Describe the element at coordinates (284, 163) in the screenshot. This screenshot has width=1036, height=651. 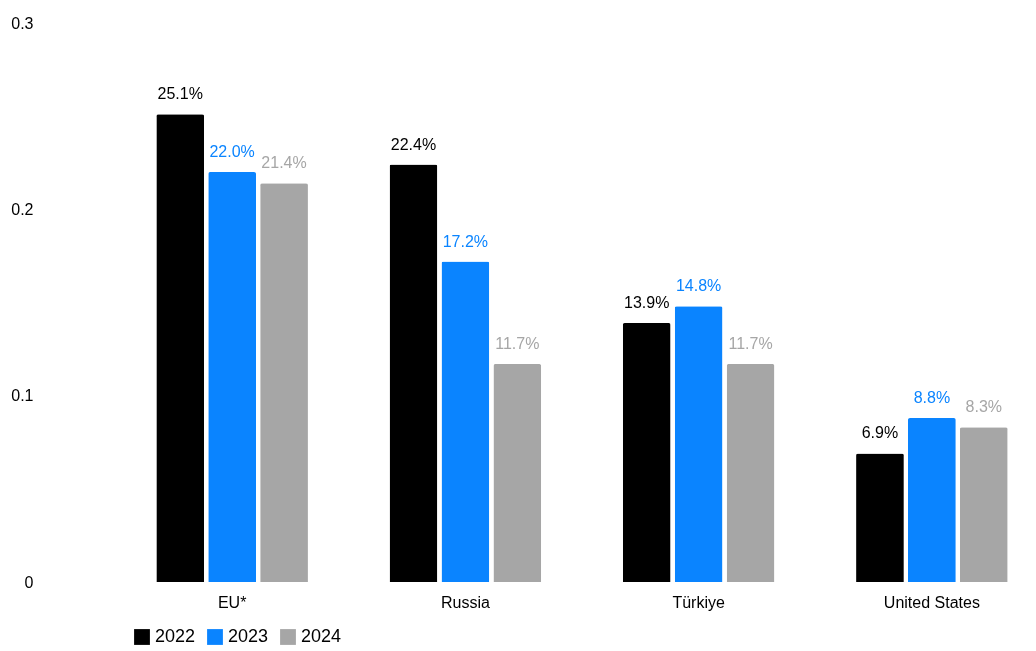
I see `data-label: 21.4%` at that location.